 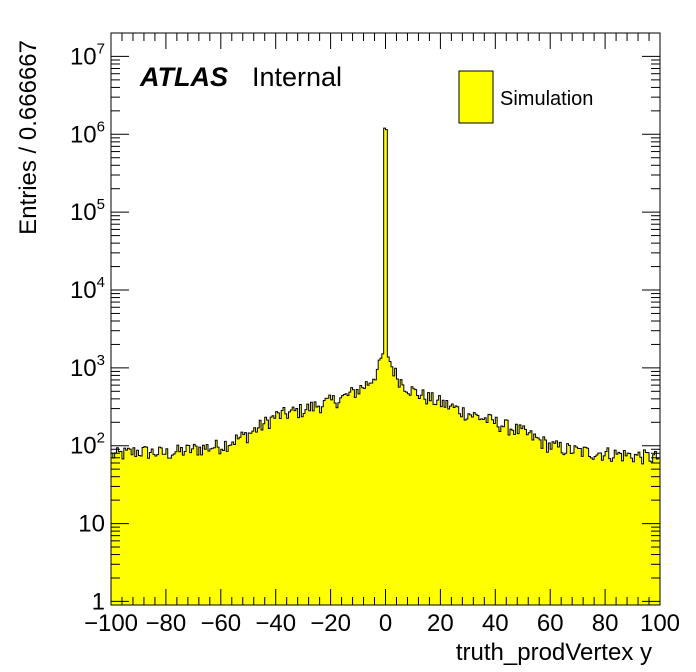 I want to click on y-tick-label: 1, so click(x=98, y=601).